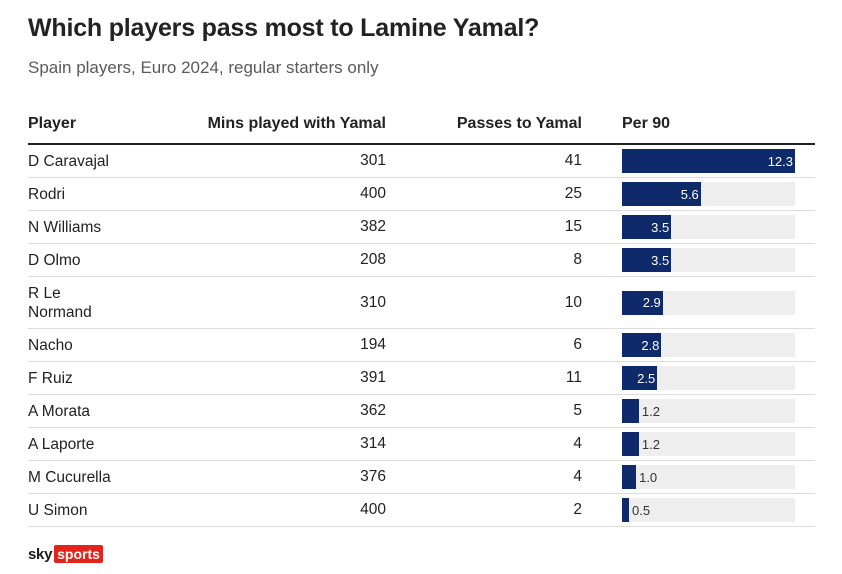 The width and height of the screenshot is (842, 574). What do you see at coordinates (573, 160) in the screenshot?
I see `passes-value: 41` at bounding box center [573, 160].